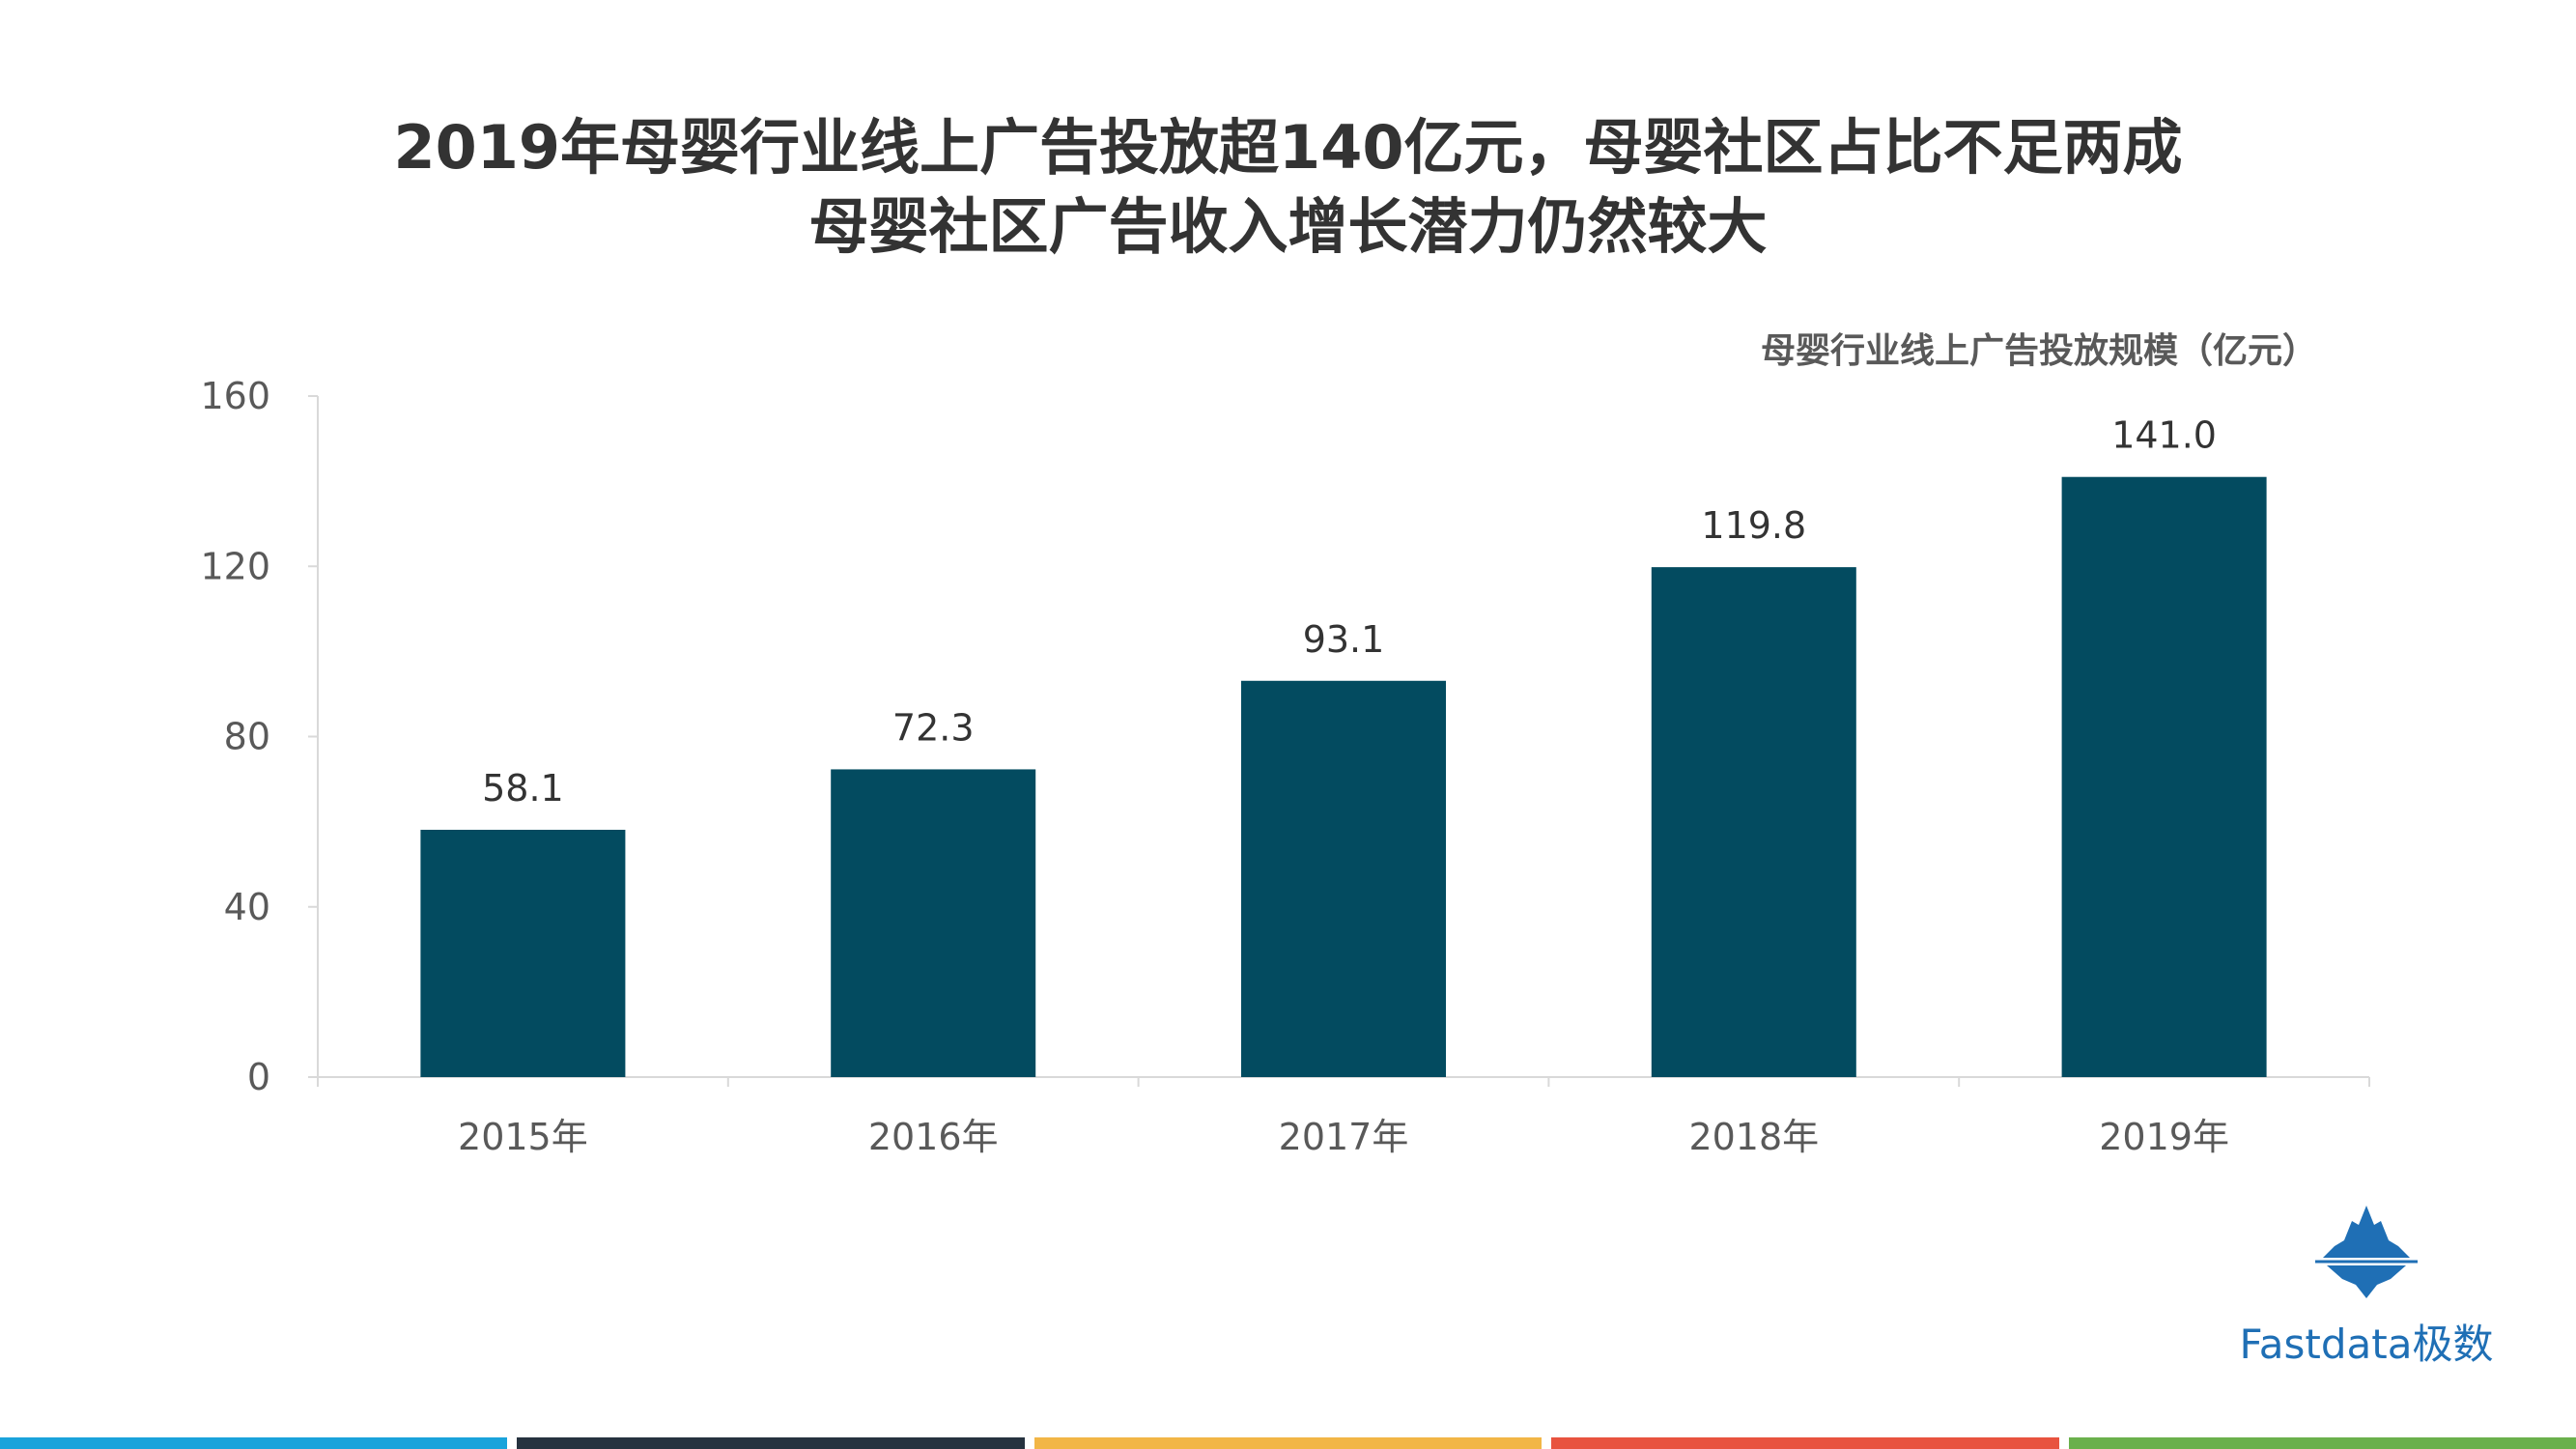 Image resolution: width=2576 pixels, height=1449 pixels. I want to click on series-caption: 母婴行业线上广告投放规模（亿元）, so click(2038, 351).